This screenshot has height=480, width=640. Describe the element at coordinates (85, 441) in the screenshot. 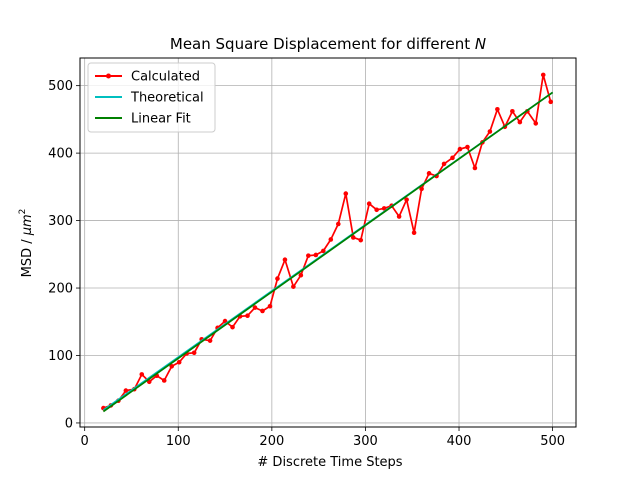

I see `x-tick-label: 0` at that location.